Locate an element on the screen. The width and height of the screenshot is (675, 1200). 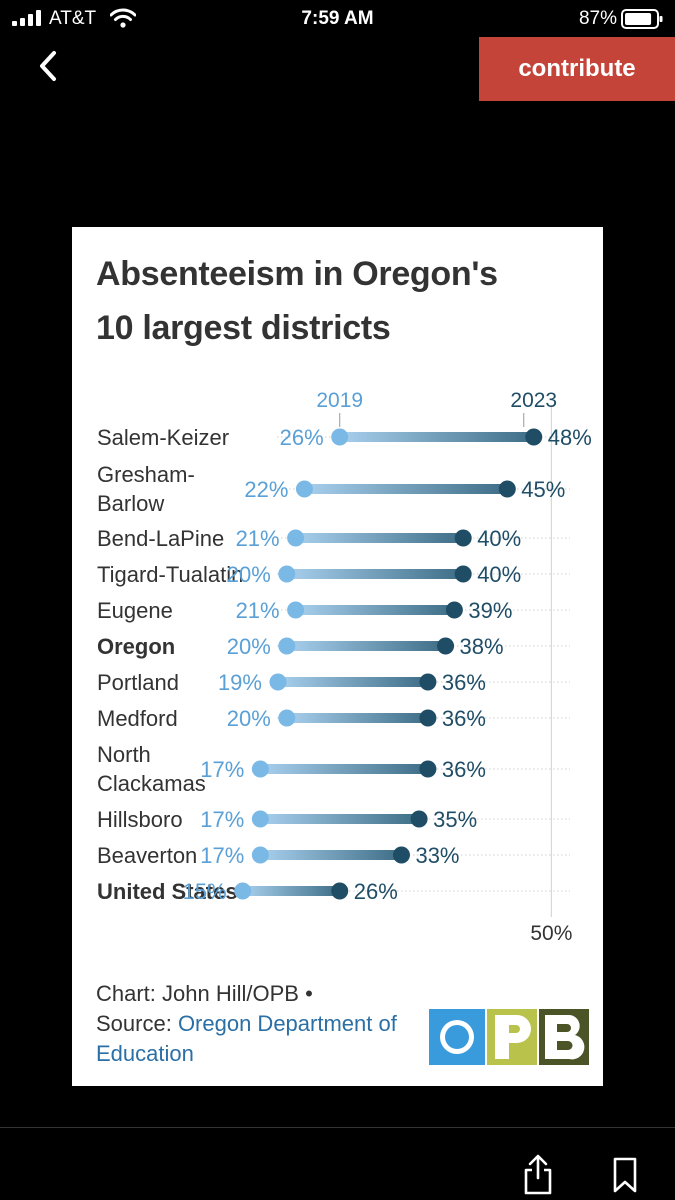
chart-title-line-2: 10 largest districts is located at coordinates (243, 328).